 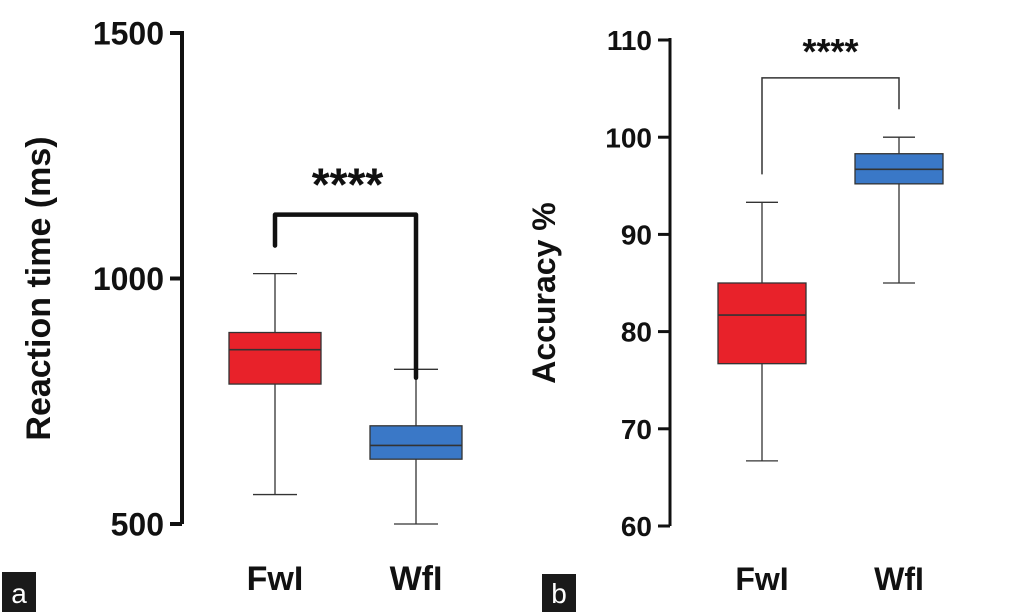 What do you see at coordinates (544, 292) in the screenshot?
I see `y-axis-title: Accuracy %` at bounding box center [544, 292].